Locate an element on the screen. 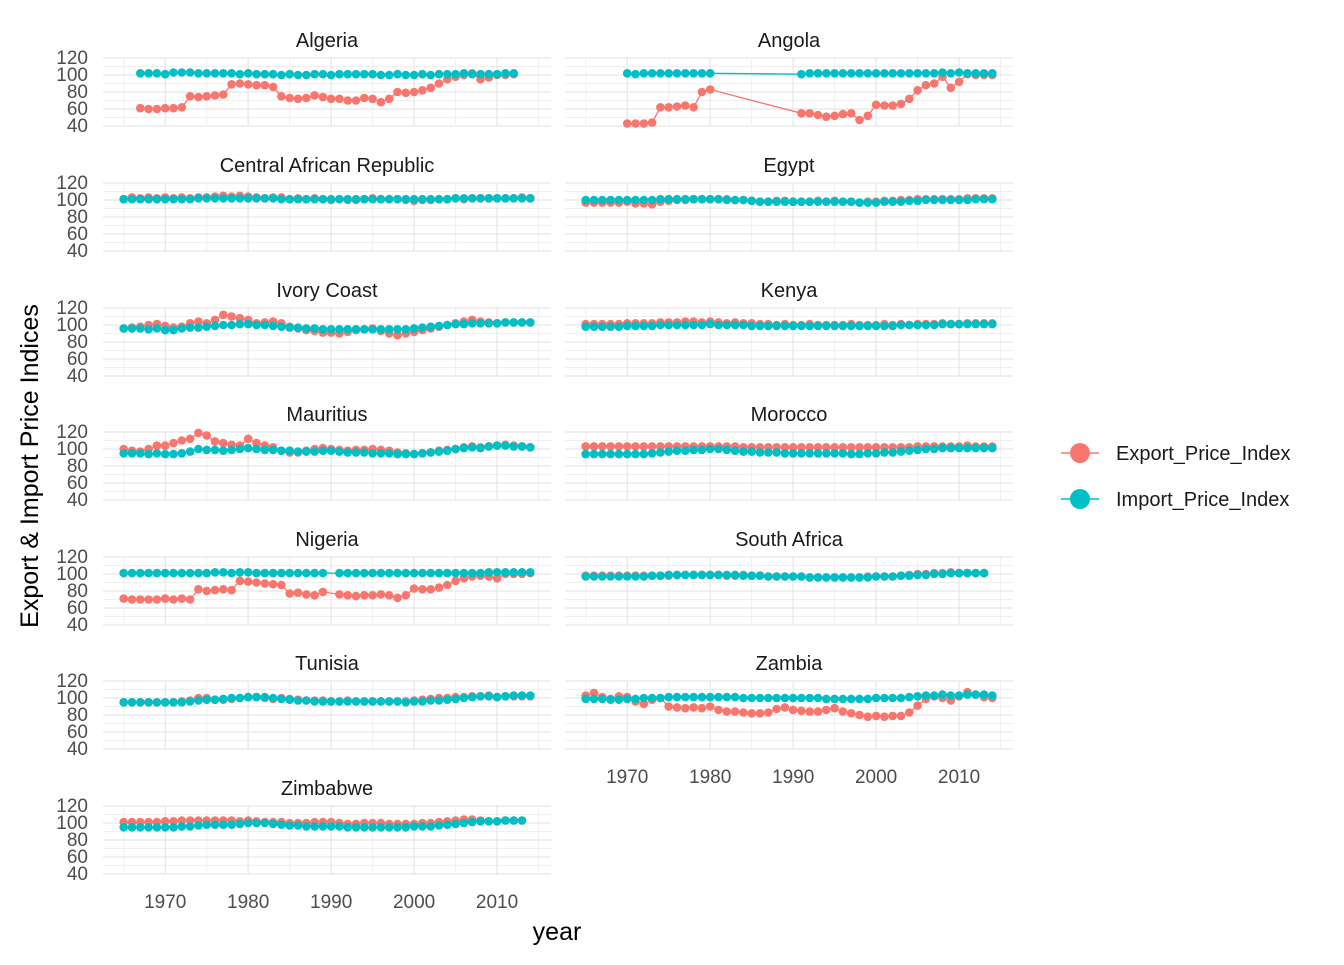 This screenshot has height=965, width=1344. y-tick-label: 100 is located at coordinates (72, 200).